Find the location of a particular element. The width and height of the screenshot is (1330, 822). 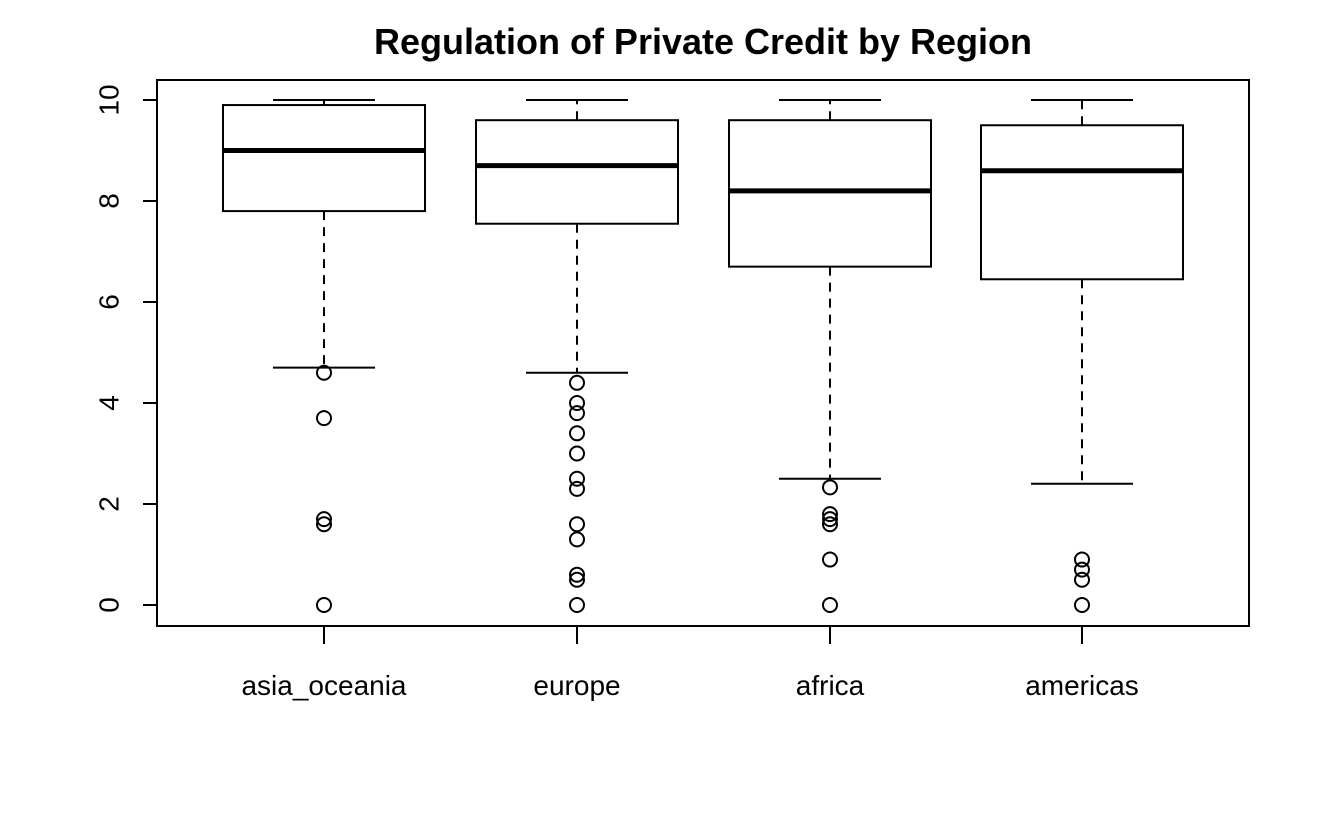

box-asia_oceania is located at coordinates (324, 356).